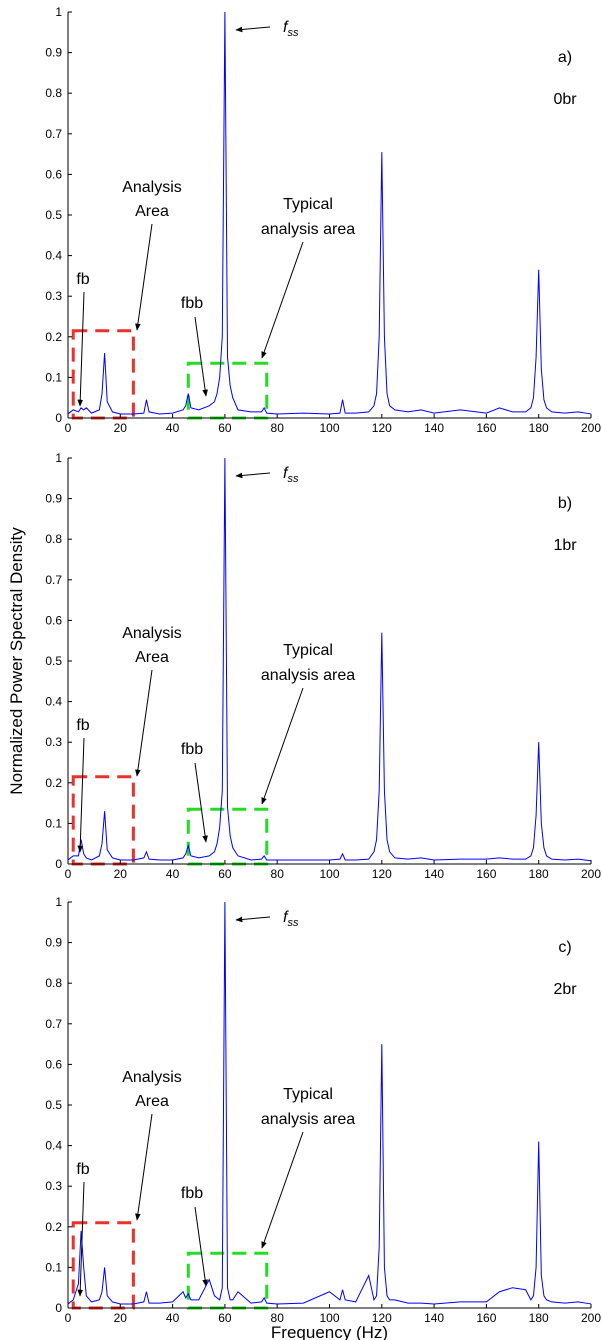 This screenshot has height=1340, width=602. What do you see at coordinates (565, 57) in the screenshot?
I see `panel-label: a)` at bounding box center [565, 57].